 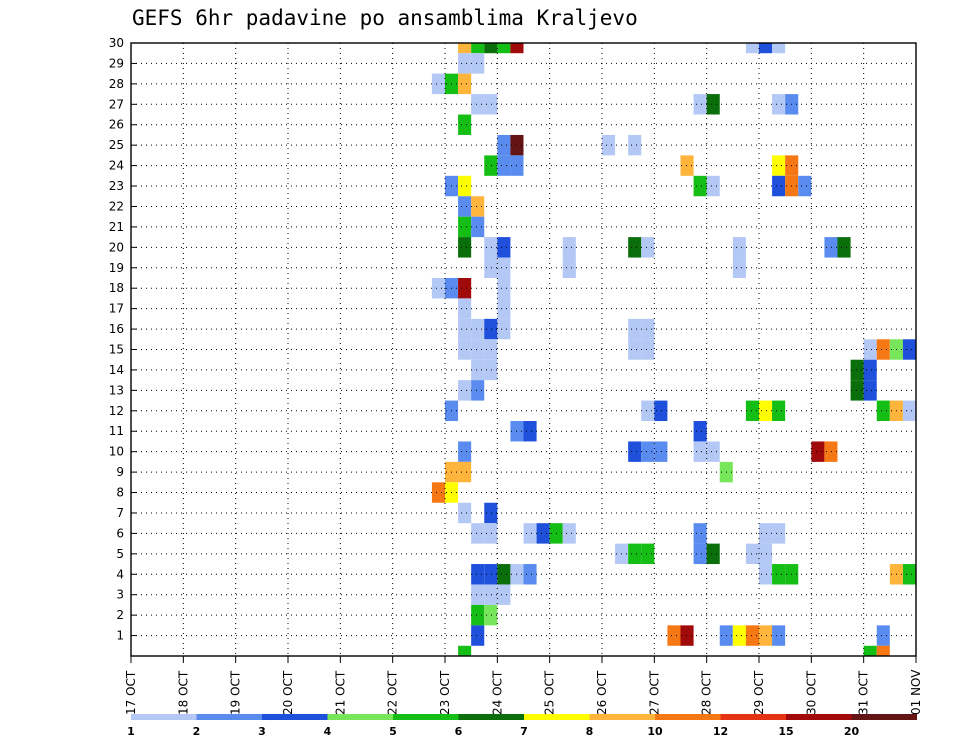 What do you see at coordinates (393, 731) in the screenshot?
I see `legend-label: 5` at bounding box center [393, 731].